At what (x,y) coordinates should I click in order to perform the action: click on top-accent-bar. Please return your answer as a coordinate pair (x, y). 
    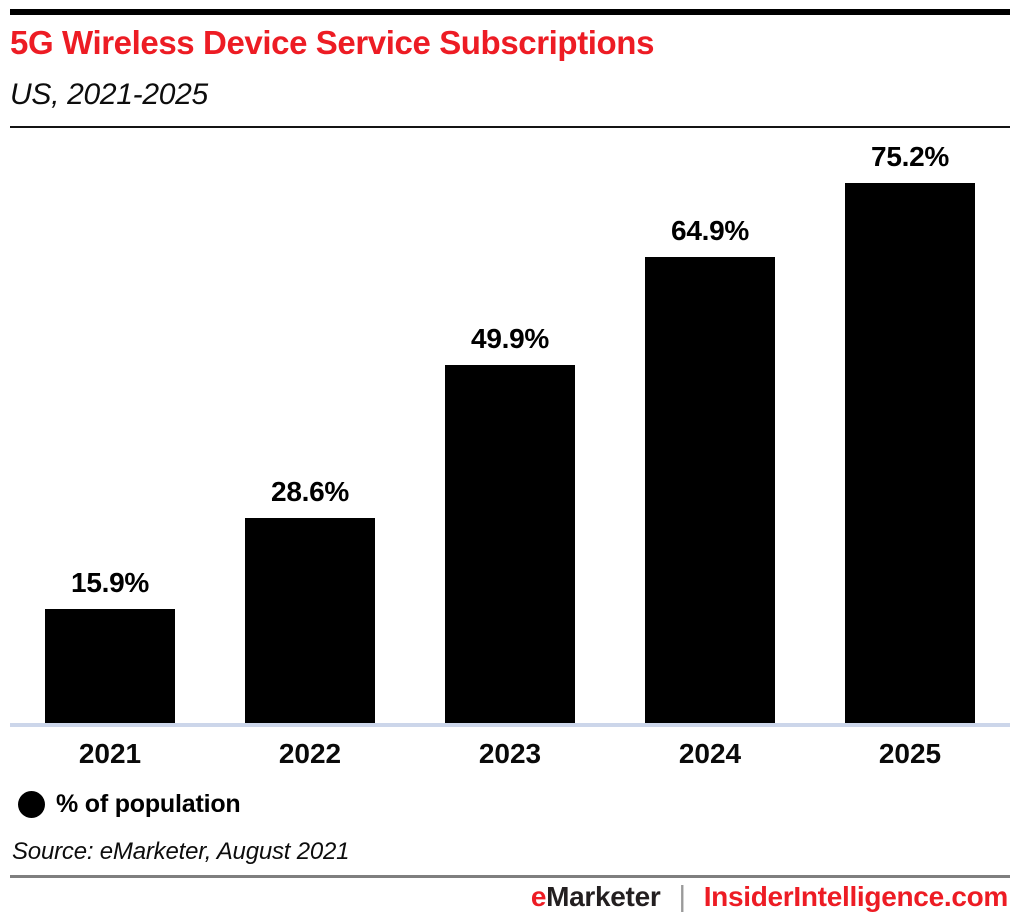
    Looking at the image, I should click on (510, 12).